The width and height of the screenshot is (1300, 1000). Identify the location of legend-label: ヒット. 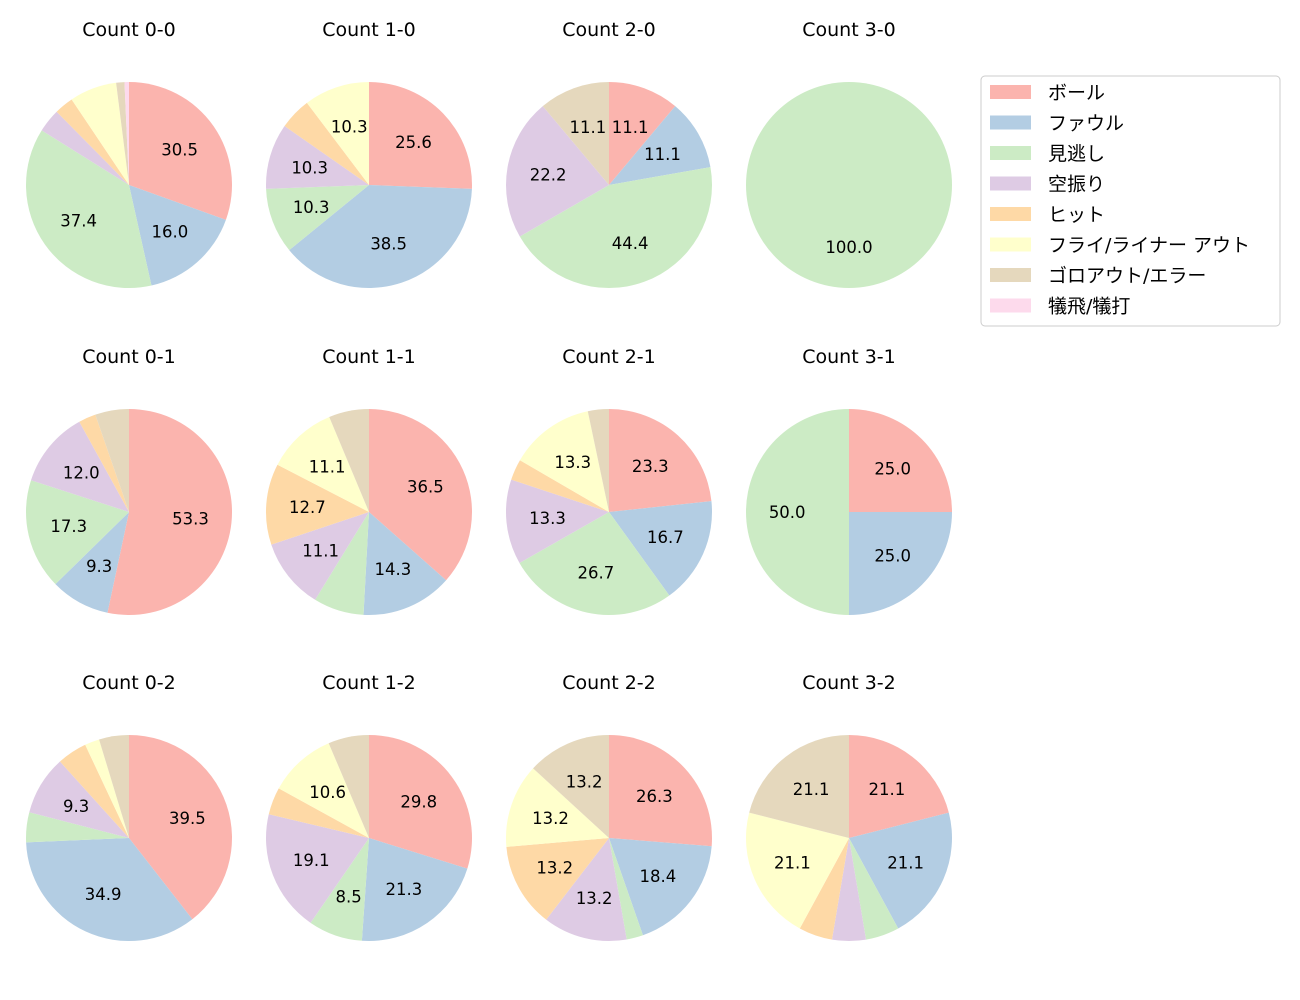
(1076, 215).